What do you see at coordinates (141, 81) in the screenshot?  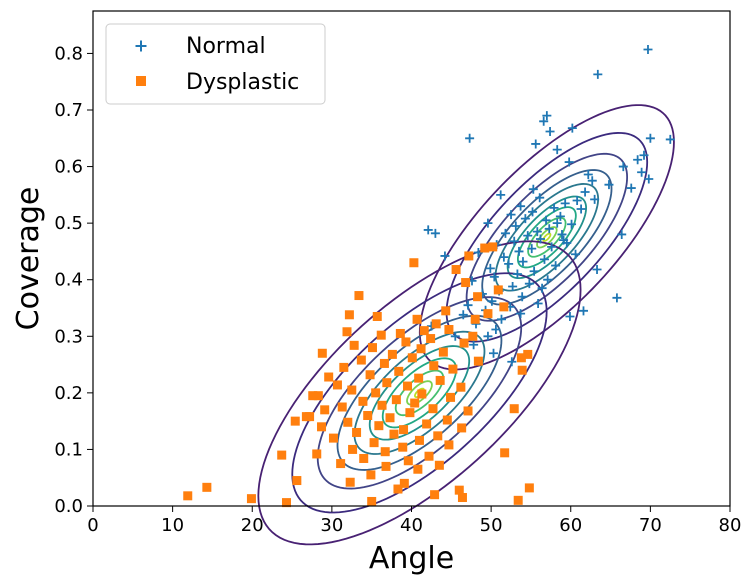 I see `legend-marker-dysplastic` at bounding box center [141, 81].